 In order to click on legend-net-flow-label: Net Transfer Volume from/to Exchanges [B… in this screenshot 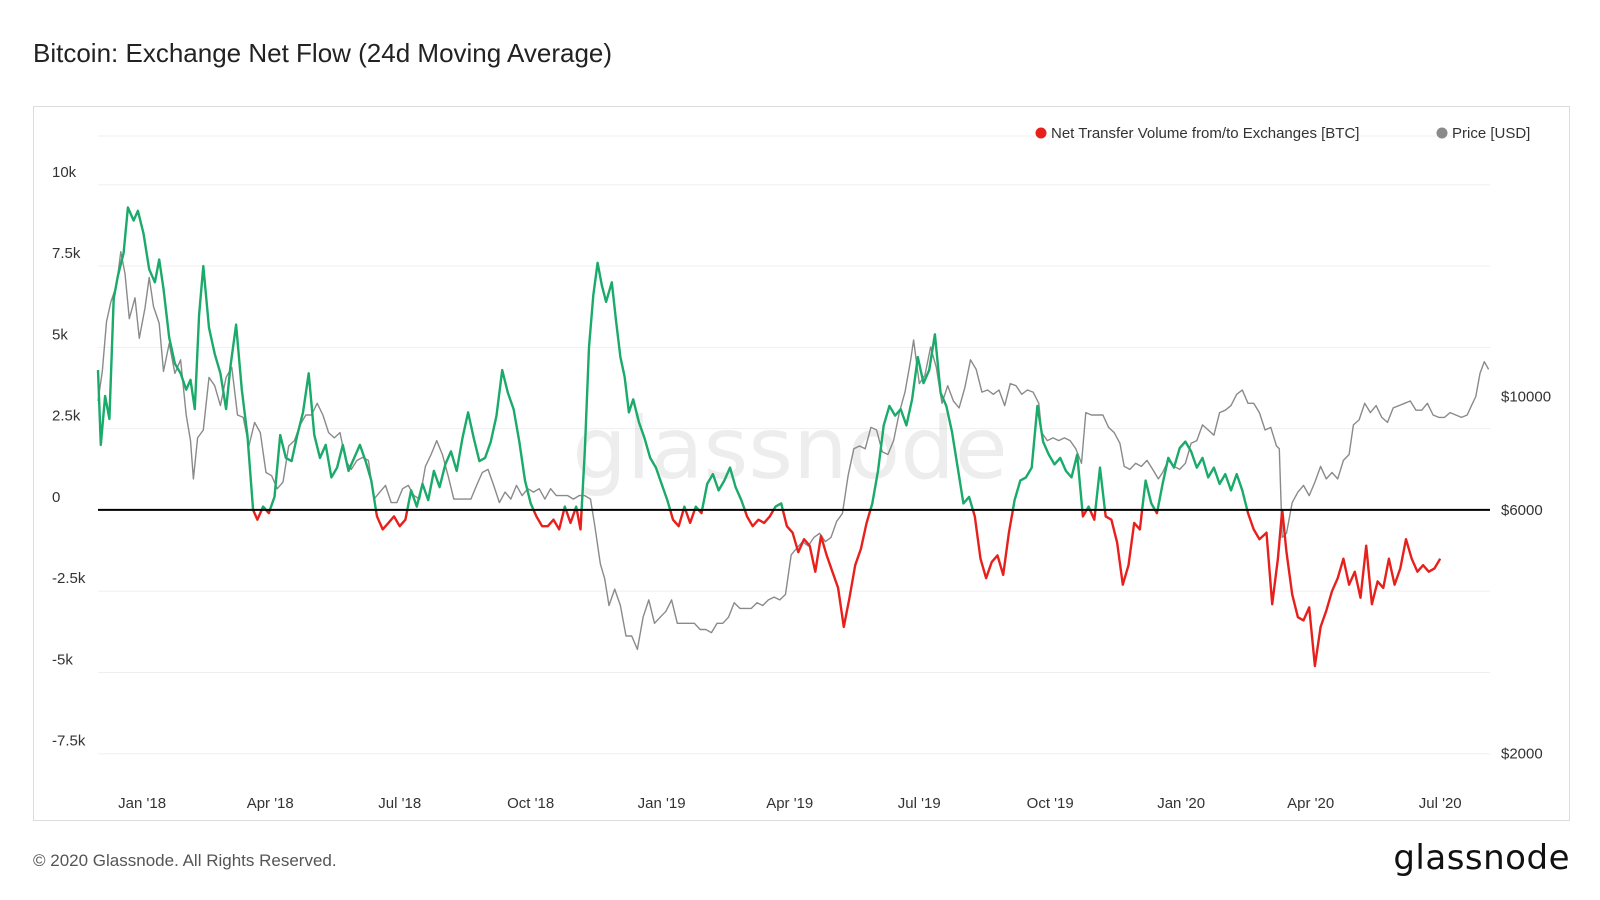, I will do `click(1205, 133)`.